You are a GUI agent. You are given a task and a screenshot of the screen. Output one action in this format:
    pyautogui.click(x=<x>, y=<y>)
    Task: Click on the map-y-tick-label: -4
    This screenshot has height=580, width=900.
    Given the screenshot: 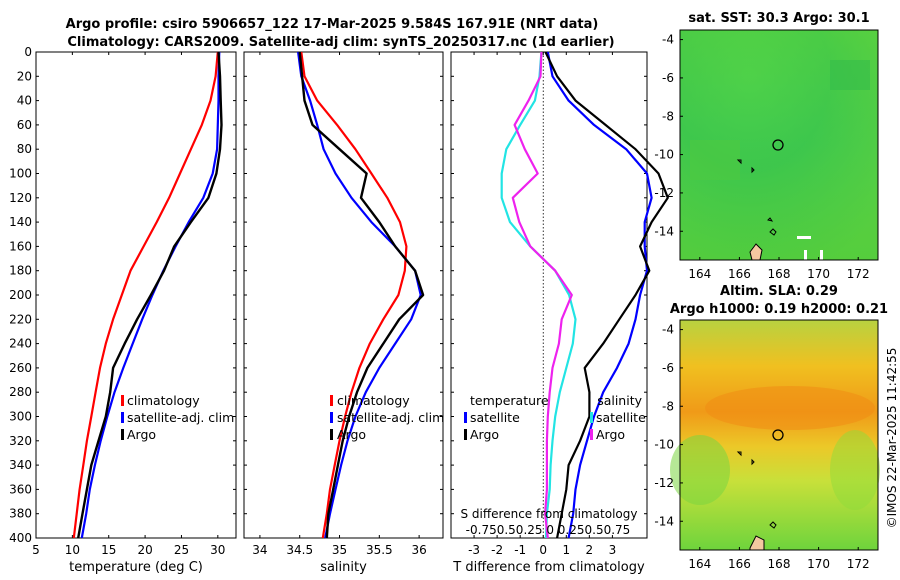 What is the action you would take?
    pyautogui.click(x=668, y=40)
    